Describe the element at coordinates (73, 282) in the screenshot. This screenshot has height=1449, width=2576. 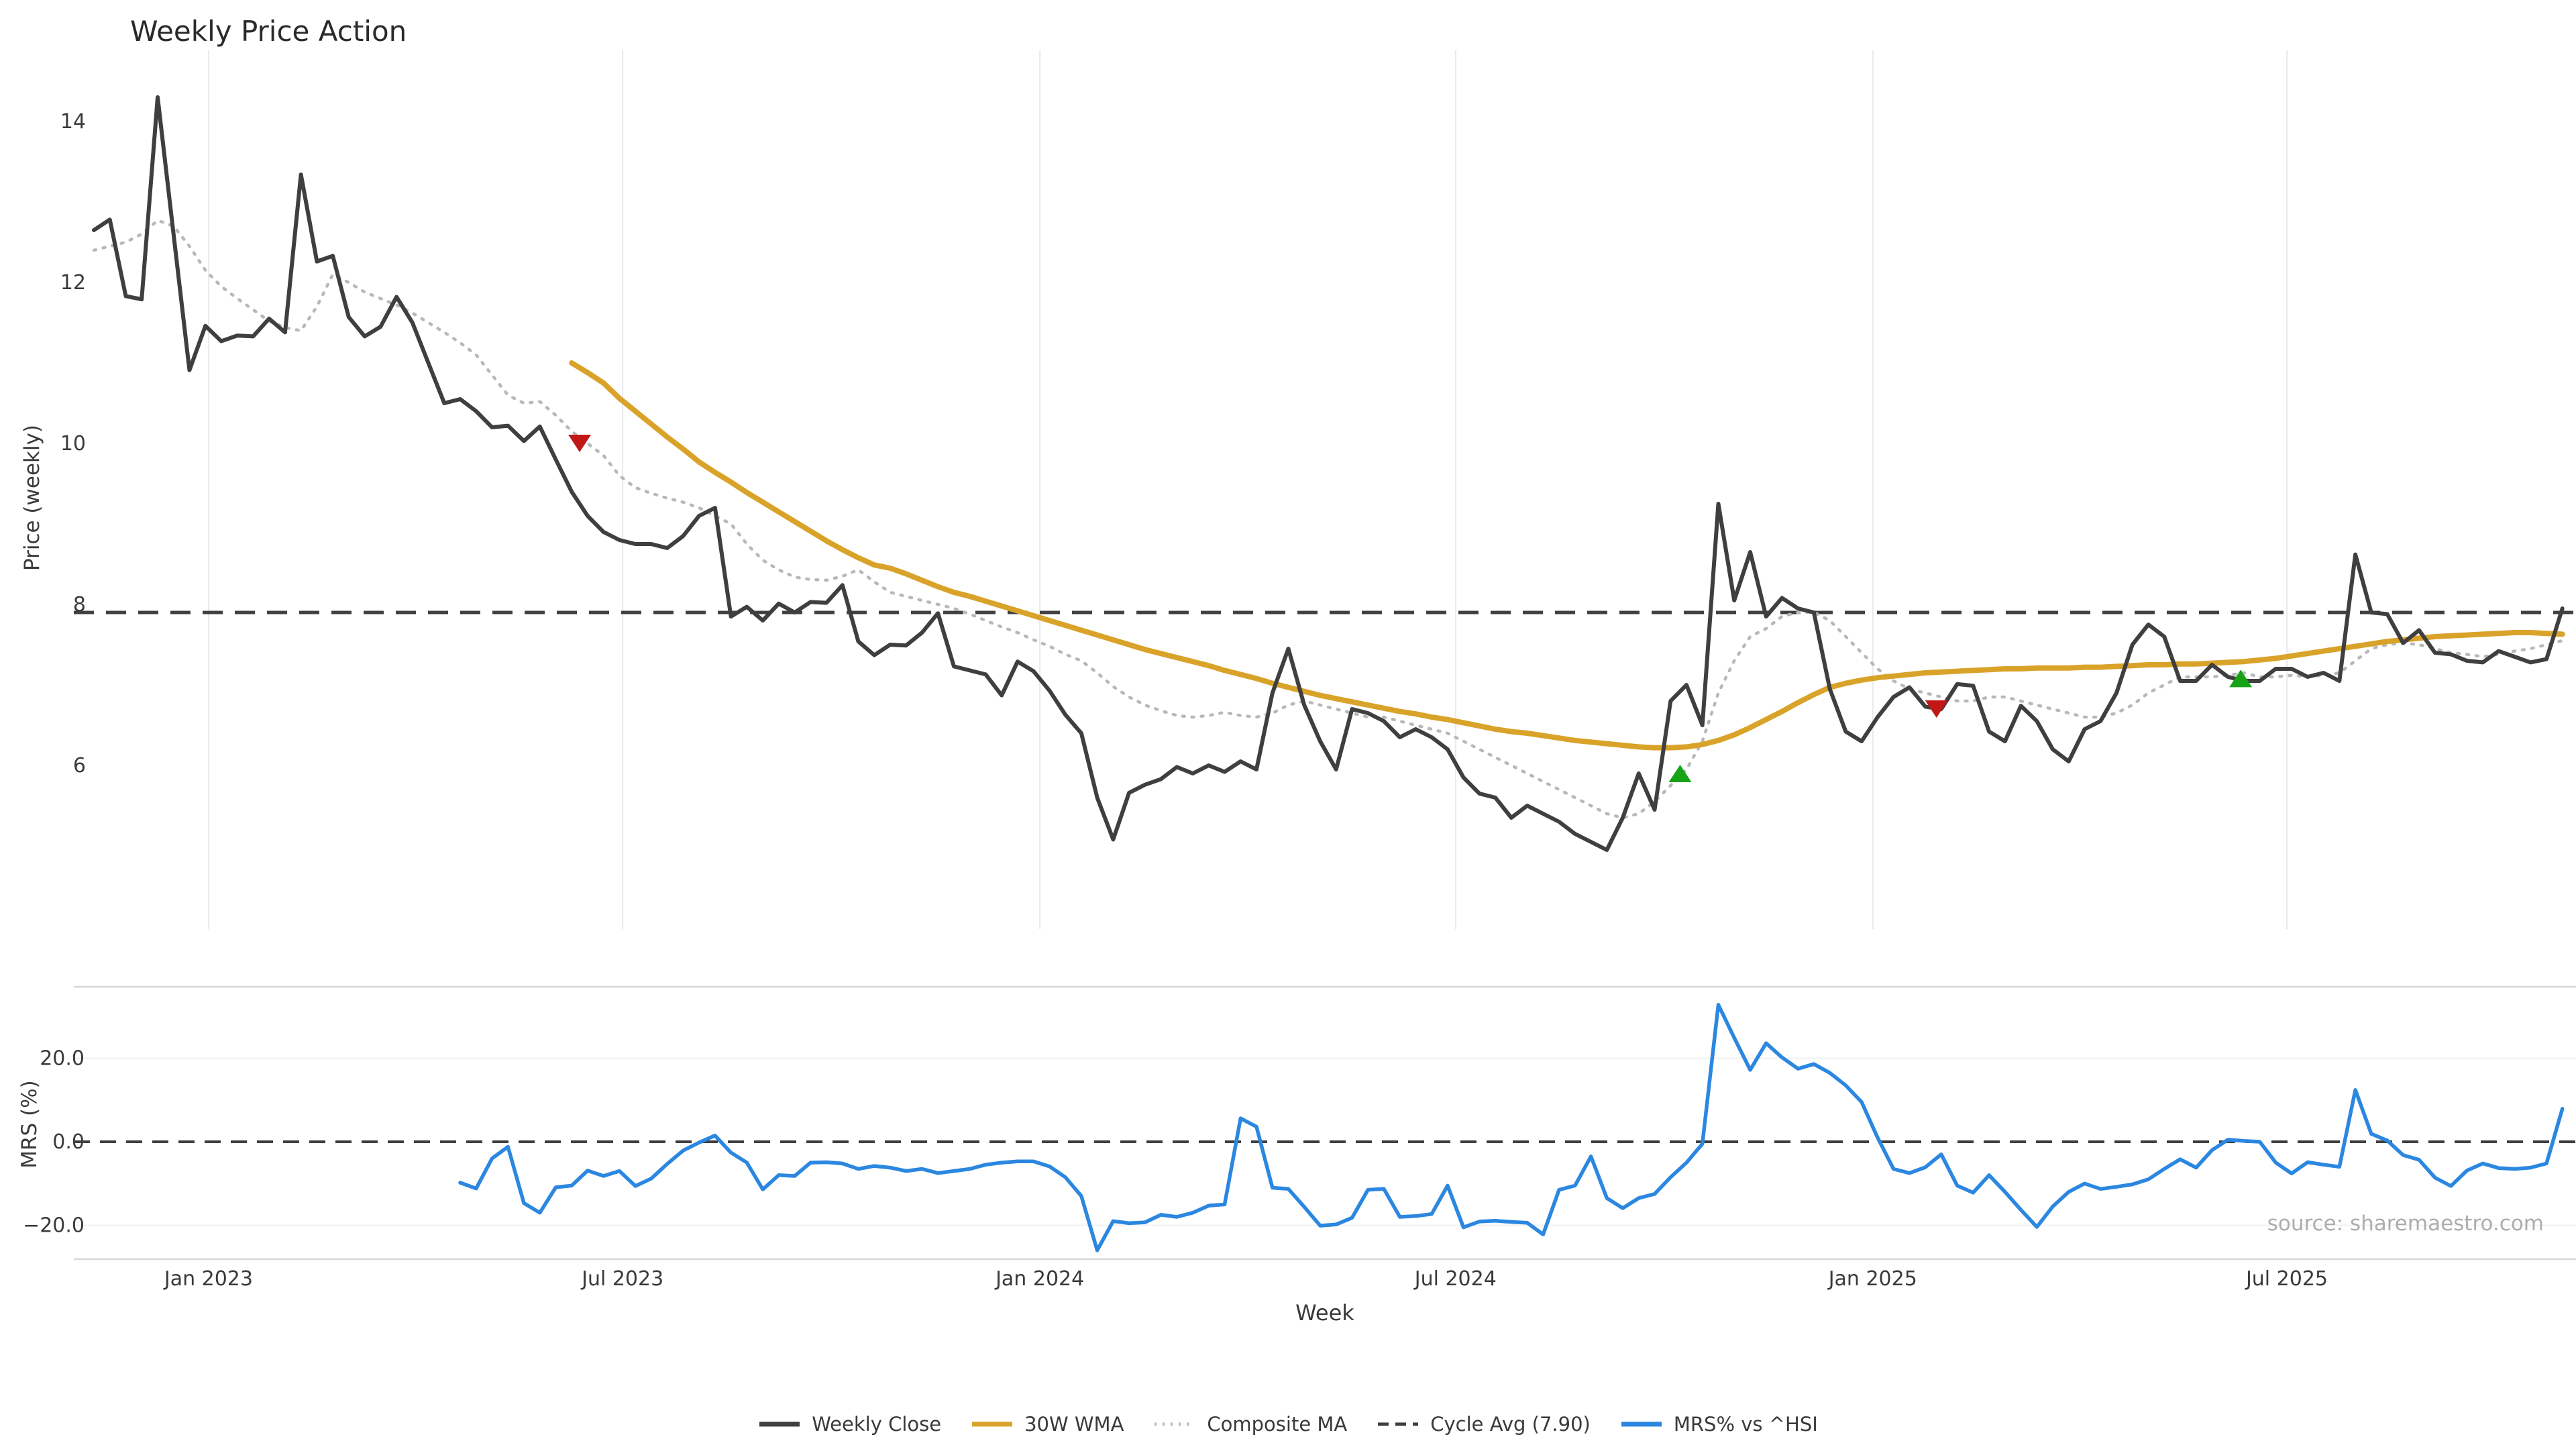
I see `price-tick-label: 12` at that location.